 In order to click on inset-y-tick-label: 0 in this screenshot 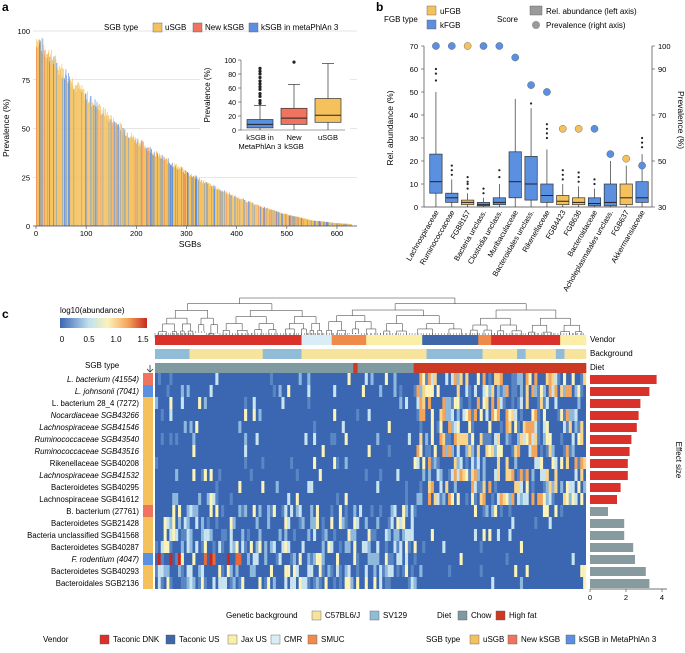, I will do `click(234, 131)`.